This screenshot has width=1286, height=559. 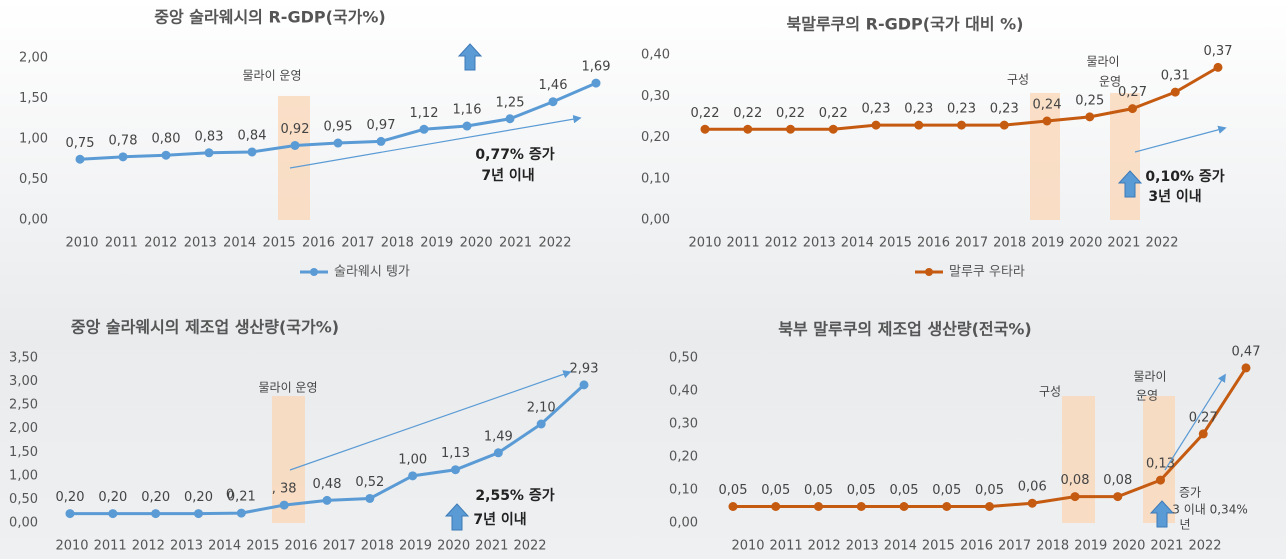 I want to click on chart-title: 중앙 술라웨시의 제조업 생산량(국가%), so click(x=205, y=327).